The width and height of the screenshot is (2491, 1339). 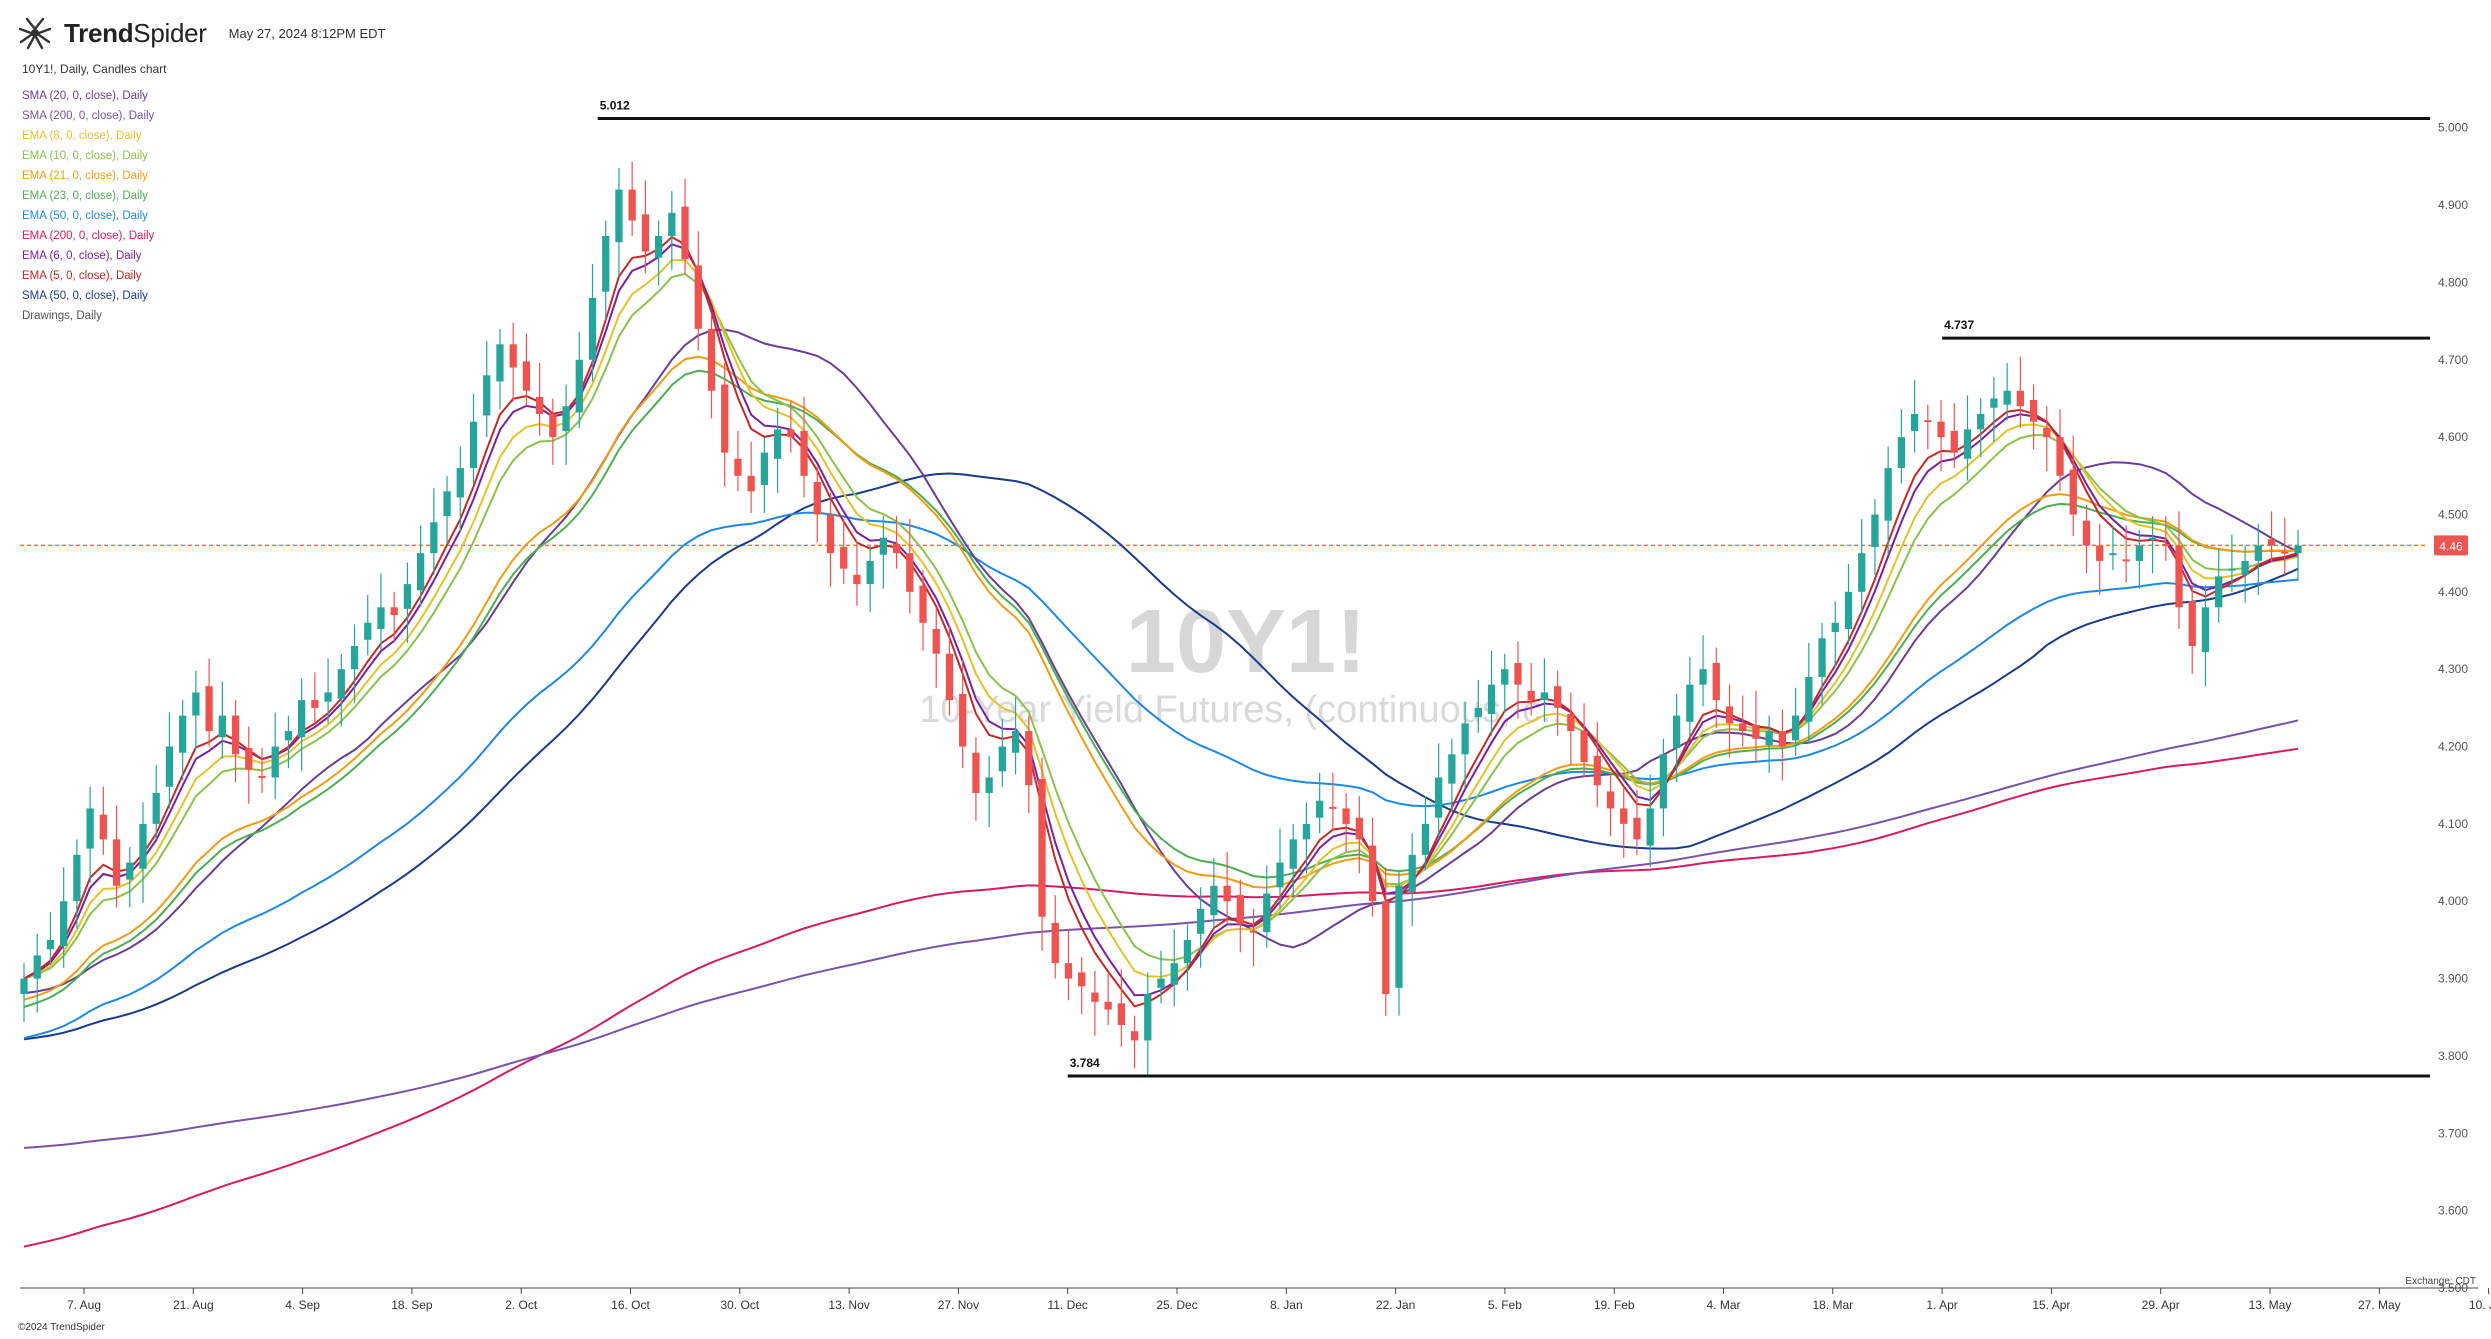 I want to click on level-label: 3.784, so click(x=1085, y=1063).